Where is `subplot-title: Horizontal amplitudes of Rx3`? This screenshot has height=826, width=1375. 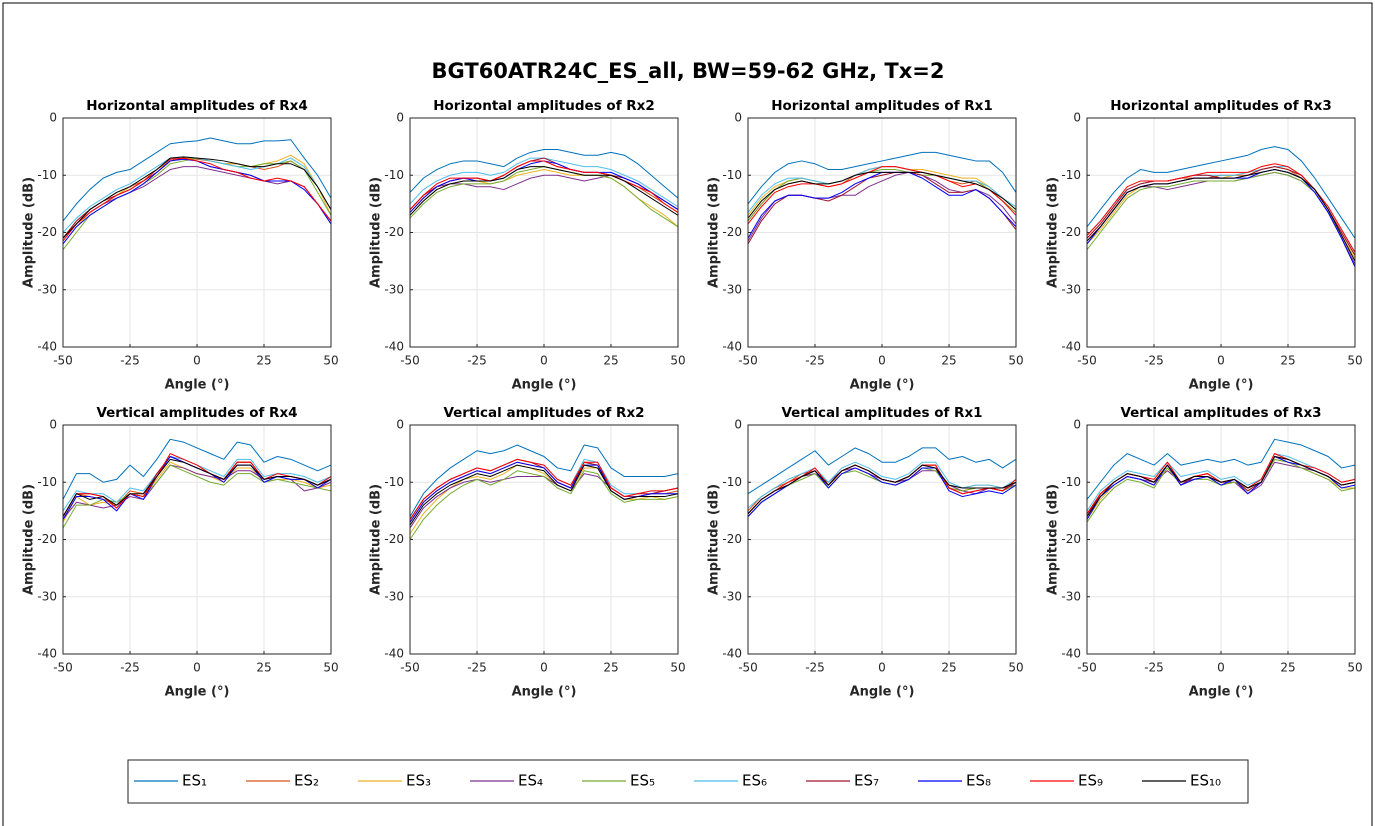 subplot-title: Horizontal amplitudes of Rx3 is located at coordinates (1221, 106).